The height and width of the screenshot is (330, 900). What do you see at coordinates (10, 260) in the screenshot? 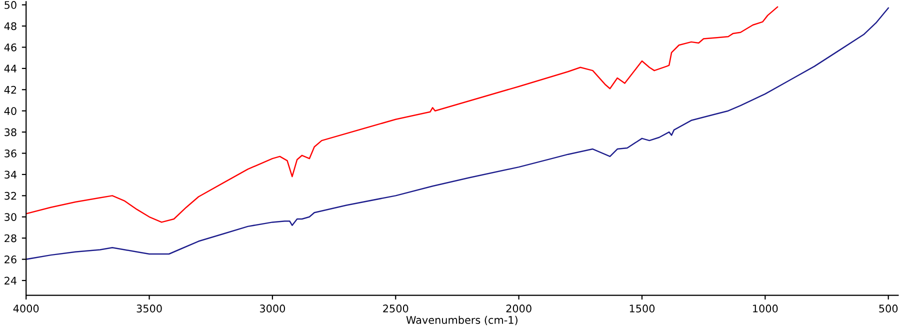
I see `y-tick-label: 26` at bounding box center [10, 260].